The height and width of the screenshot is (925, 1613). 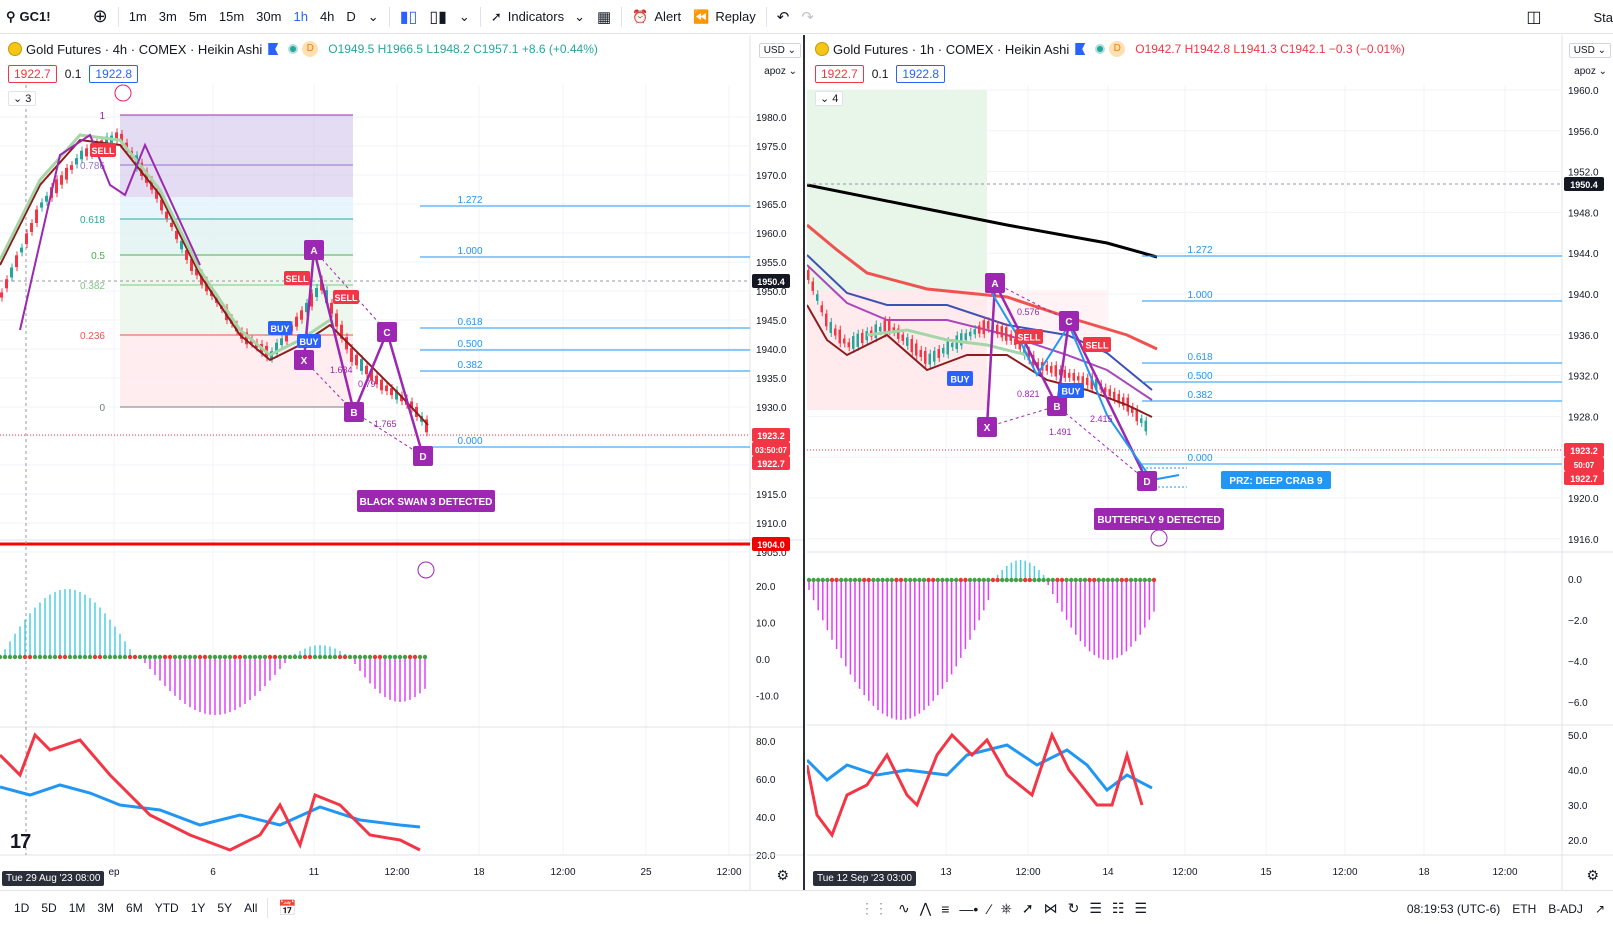 I want to click on tf-d: D, so click(x=351, y=16).